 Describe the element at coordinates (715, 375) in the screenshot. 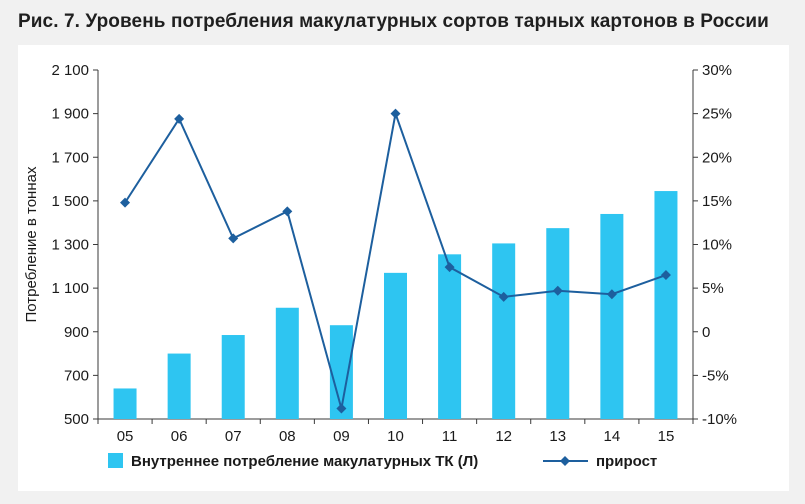

I see `y-tick-label-right: -5%` at that location.